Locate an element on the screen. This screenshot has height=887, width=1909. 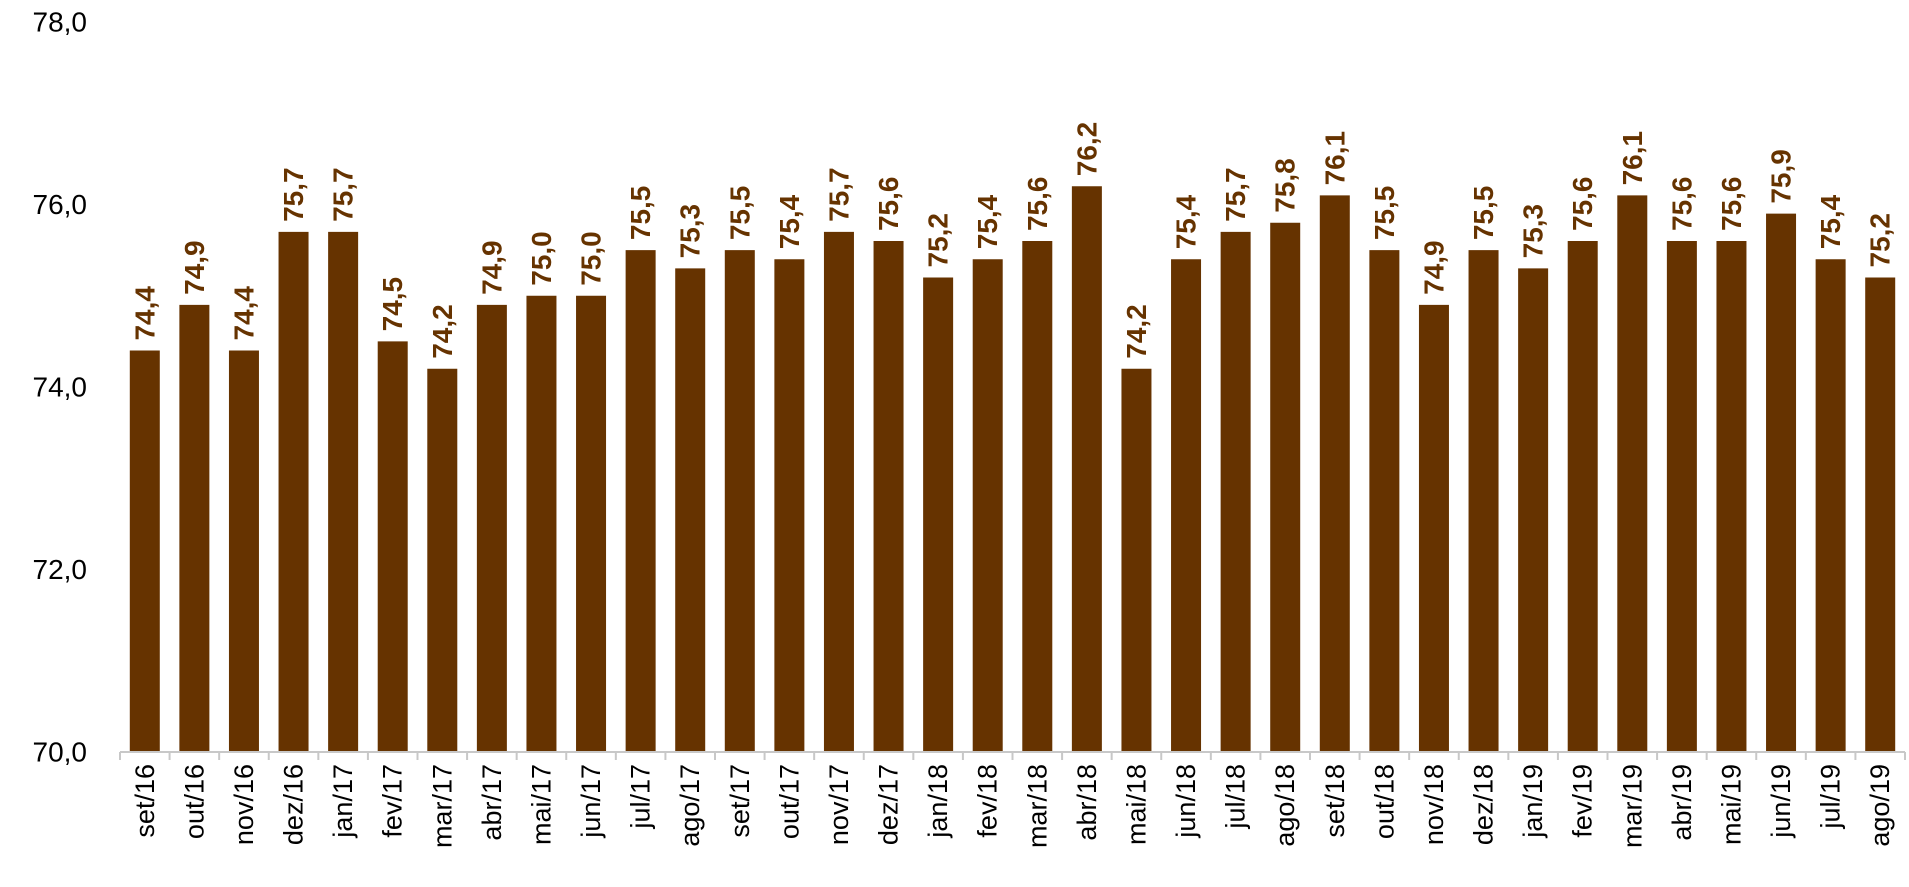
x-tick-label: set/16 is located at coordinates (145, 801).